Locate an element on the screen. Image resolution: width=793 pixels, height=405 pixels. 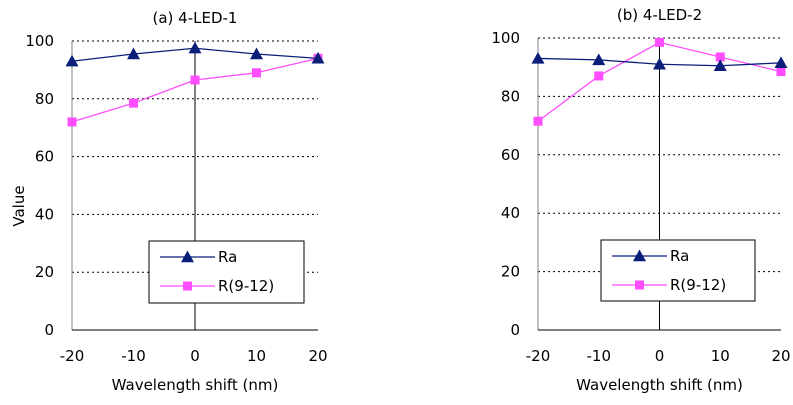
chart-title: (b) 4-LED-2 is located at coordinates (659, 15).